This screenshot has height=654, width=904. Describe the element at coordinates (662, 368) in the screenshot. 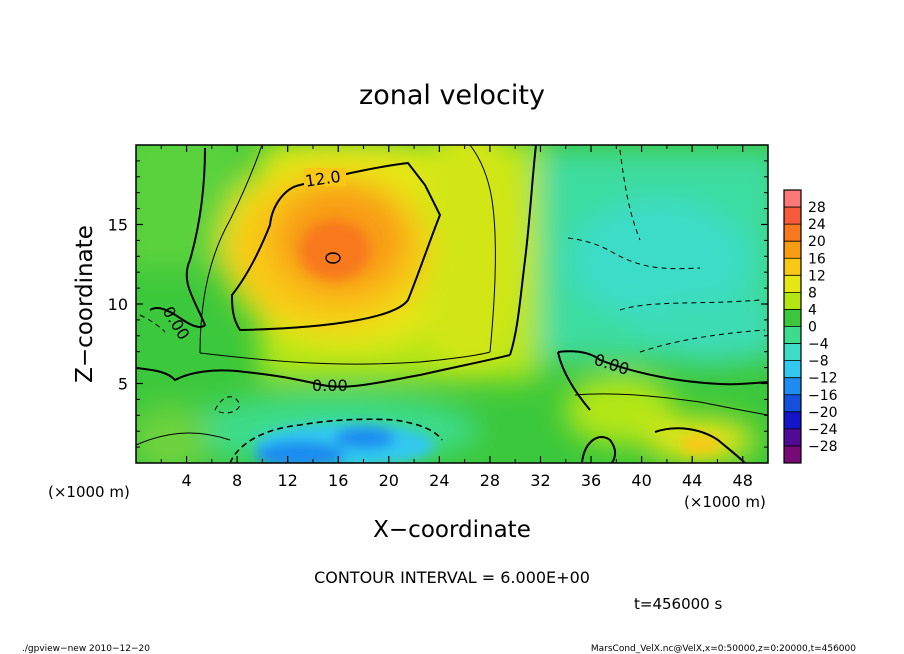

I see `contour-zero-right` at that location.